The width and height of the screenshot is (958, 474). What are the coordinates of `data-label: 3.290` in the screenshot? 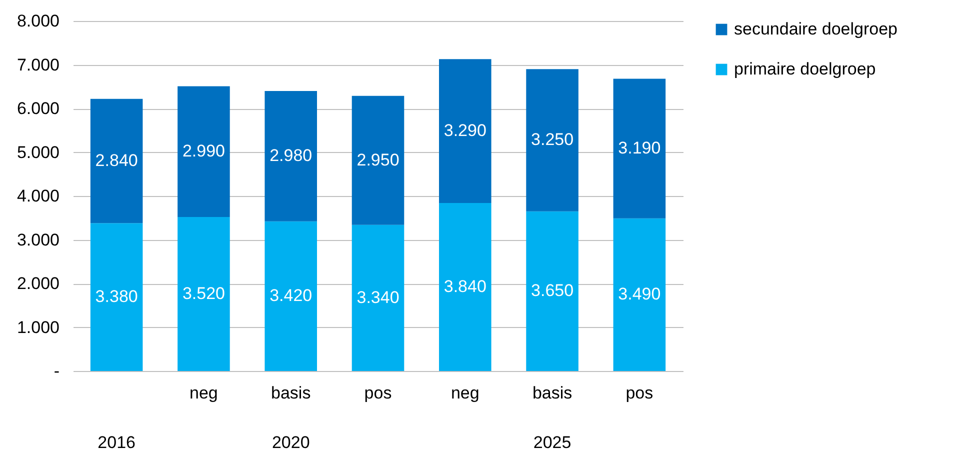 It's located at (465, 130).